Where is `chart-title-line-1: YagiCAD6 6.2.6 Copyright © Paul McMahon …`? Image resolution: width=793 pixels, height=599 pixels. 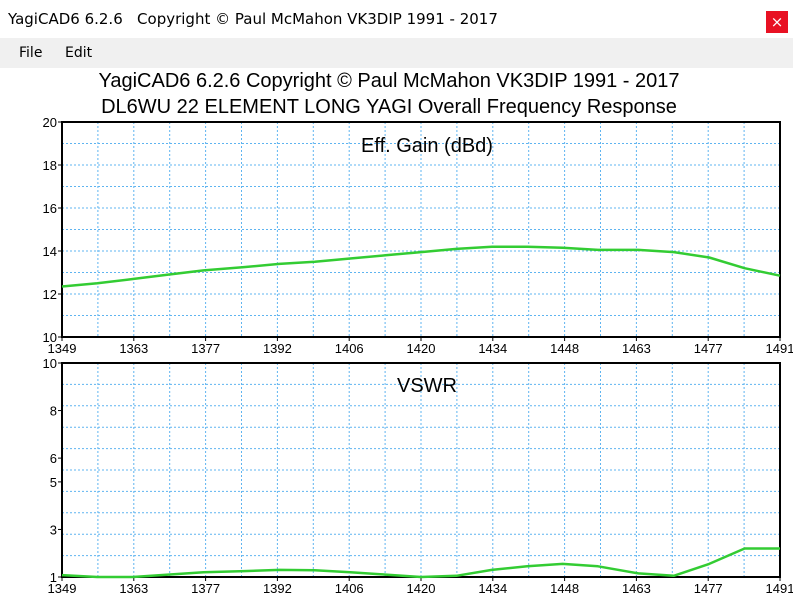 chart-title-line-1: YagiCAD6 6.2.6 Copyright © Paul McMahon … is located at coordinates (389, 81).